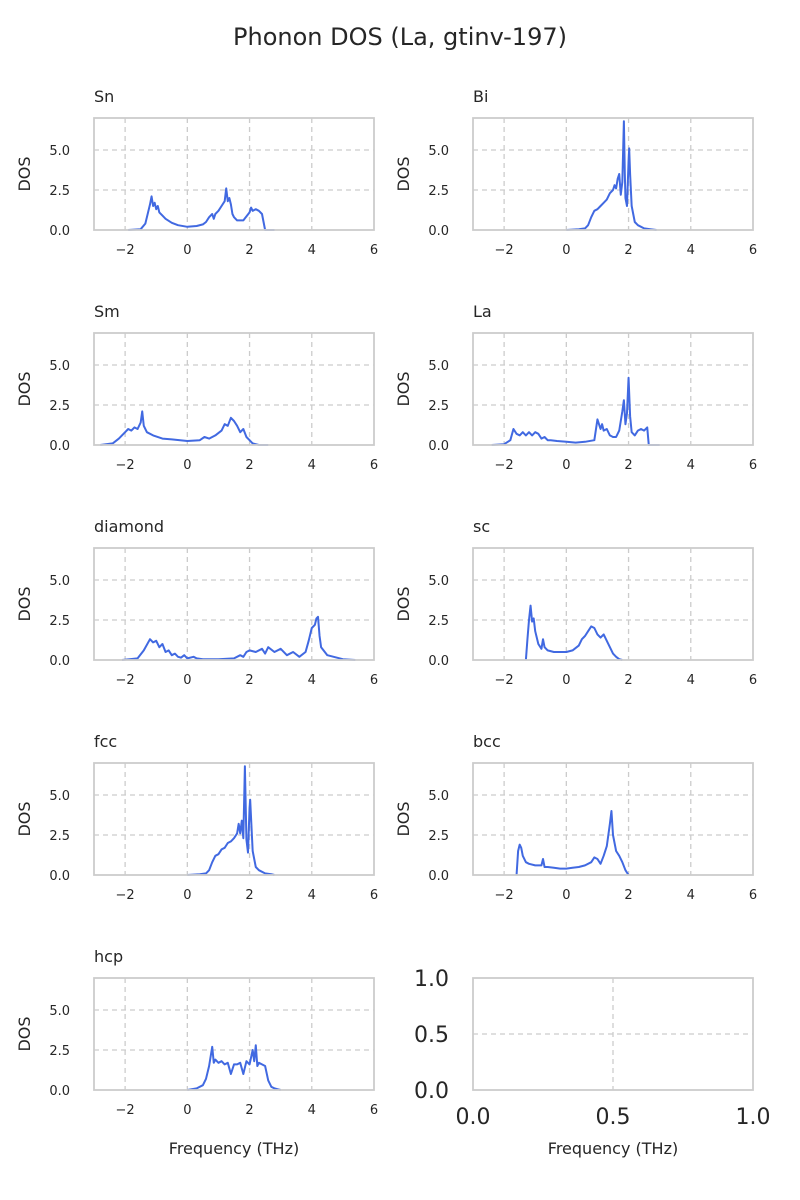 The height and width of the screenshot is (1200, 800). What do you see at coordinates (108, 956) in the screenshot?
I see `subplot-title: hcp` at bounding box center [108, 956].